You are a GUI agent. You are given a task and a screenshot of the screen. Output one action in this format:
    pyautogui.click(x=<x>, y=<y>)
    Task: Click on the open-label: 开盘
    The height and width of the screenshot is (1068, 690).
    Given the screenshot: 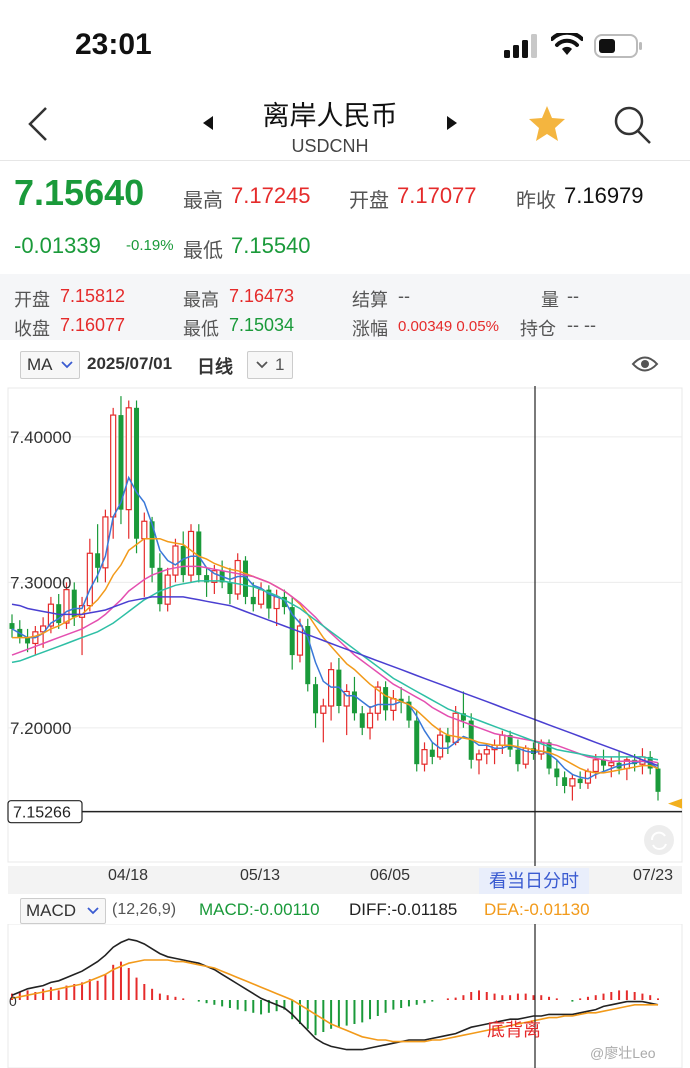 What is the action you would take?
    pyautogui.click(x=369, y=201)
    